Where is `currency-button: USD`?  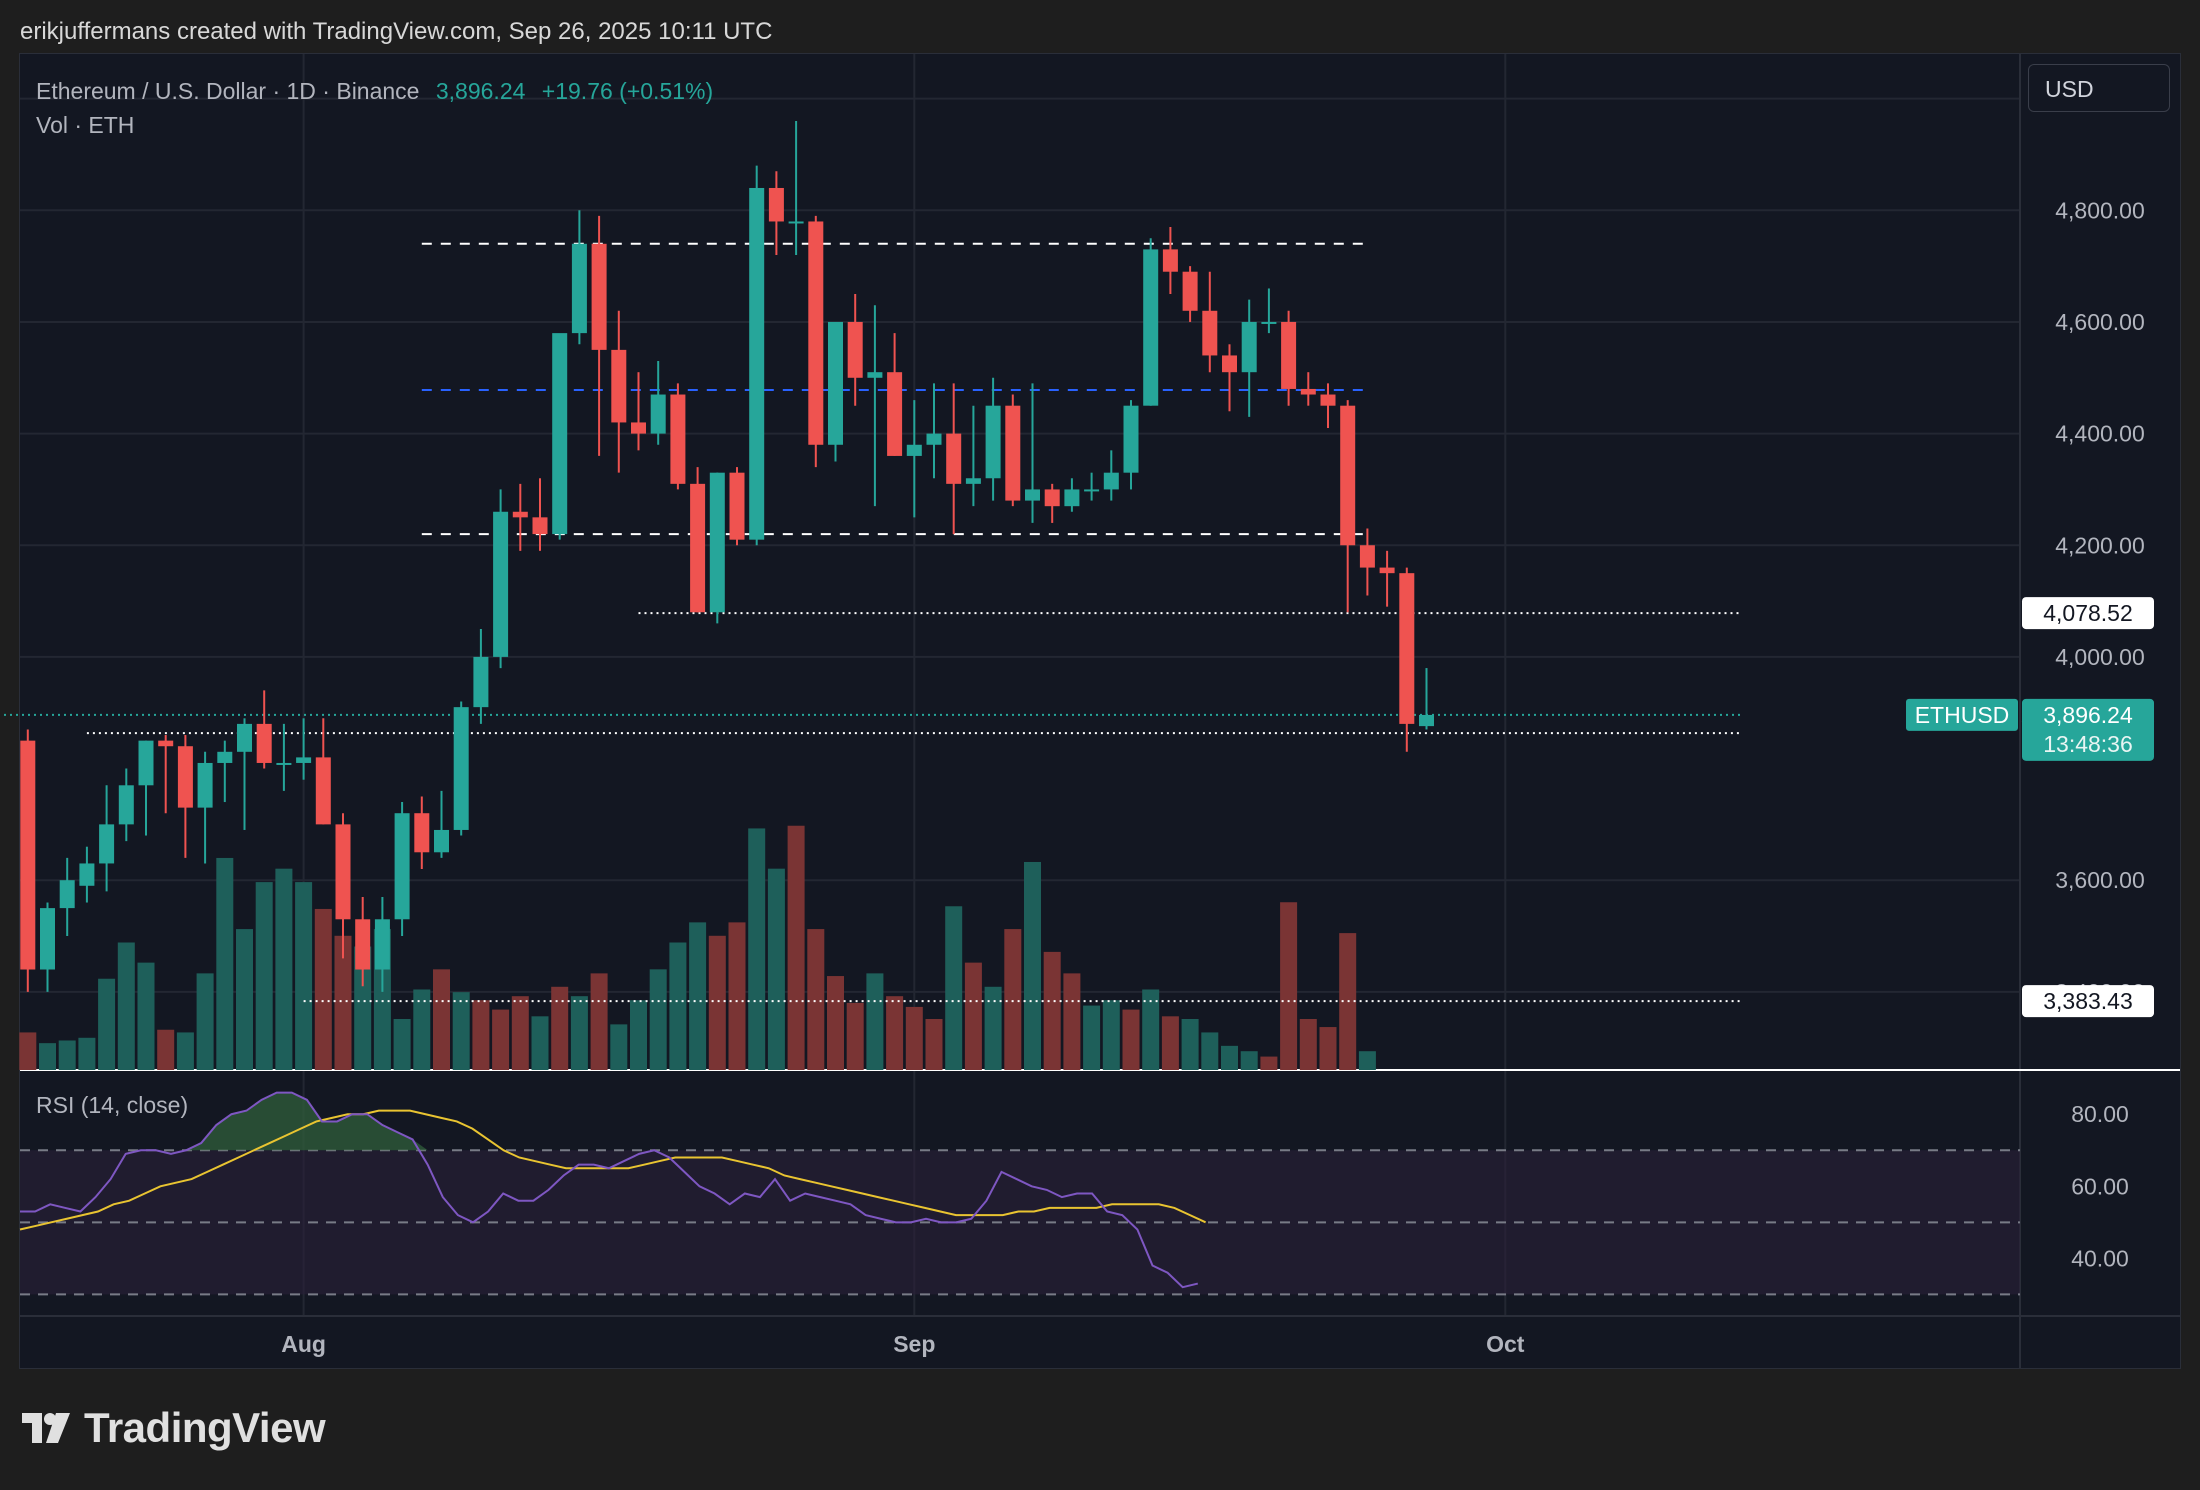 currency-button: USD is located at coordinates (2099, 88).